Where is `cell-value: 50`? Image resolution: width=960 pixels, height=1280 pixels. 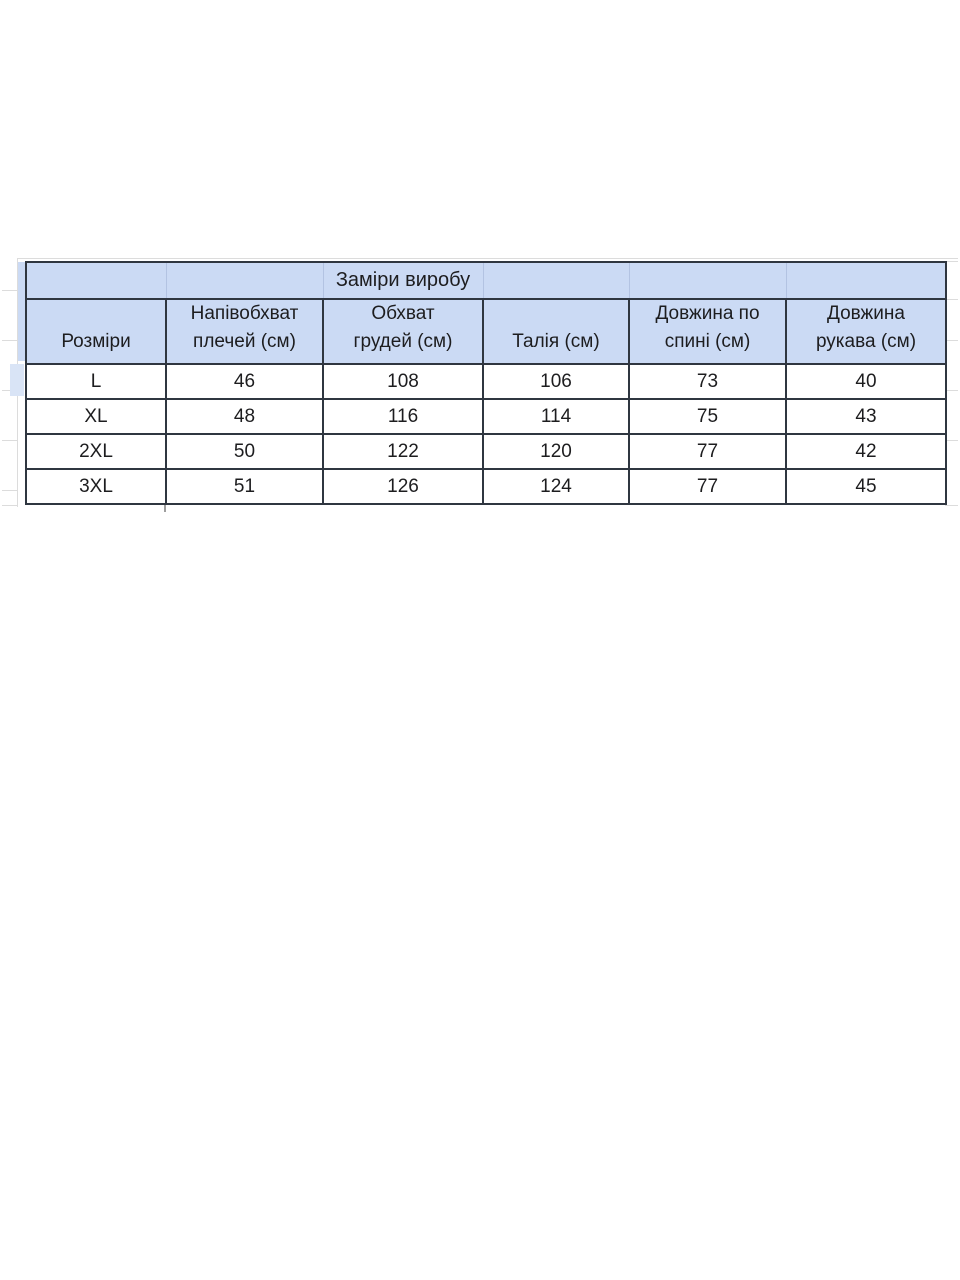
cell-value: 50 is located at coordinates (244, 451).